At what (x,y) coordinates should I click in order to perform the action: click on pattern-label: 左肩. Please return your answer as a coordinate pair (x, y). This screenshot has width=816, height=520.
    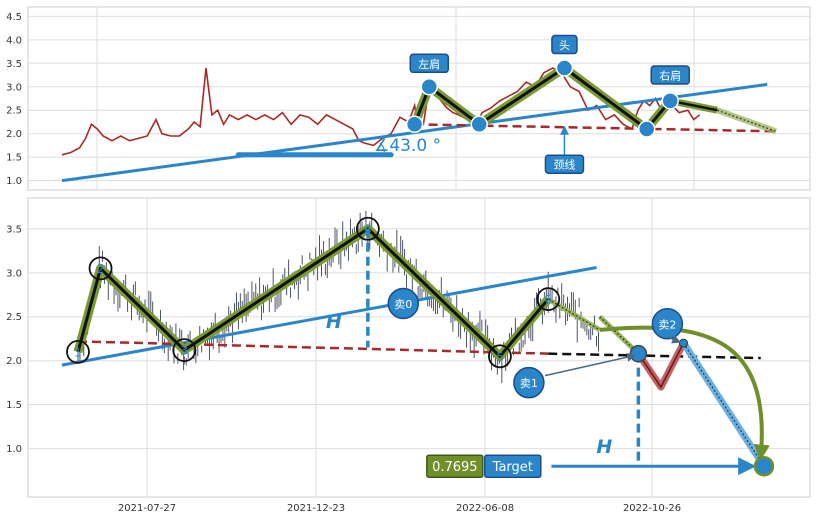
    Looking at the image, I should click on (429, 64).